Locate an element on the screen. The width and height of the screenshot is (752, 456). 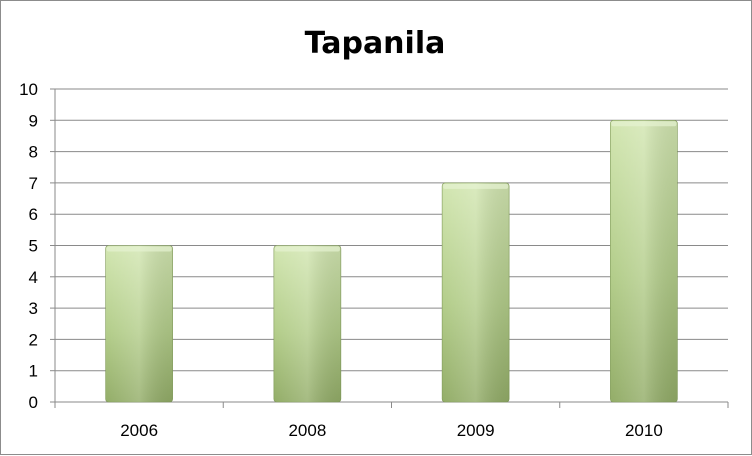
y-tick-label: 10 is located at coordinates (28, 89).